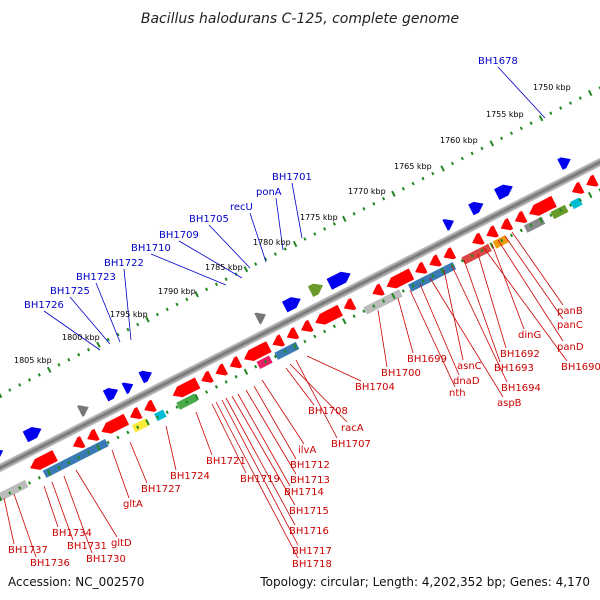 The height and width of the screenshot is (600, 600). Describe the element at coordinates (505, 114) in the screenshot. I see `kbp-tick-label: 1755 kbp` at that location.